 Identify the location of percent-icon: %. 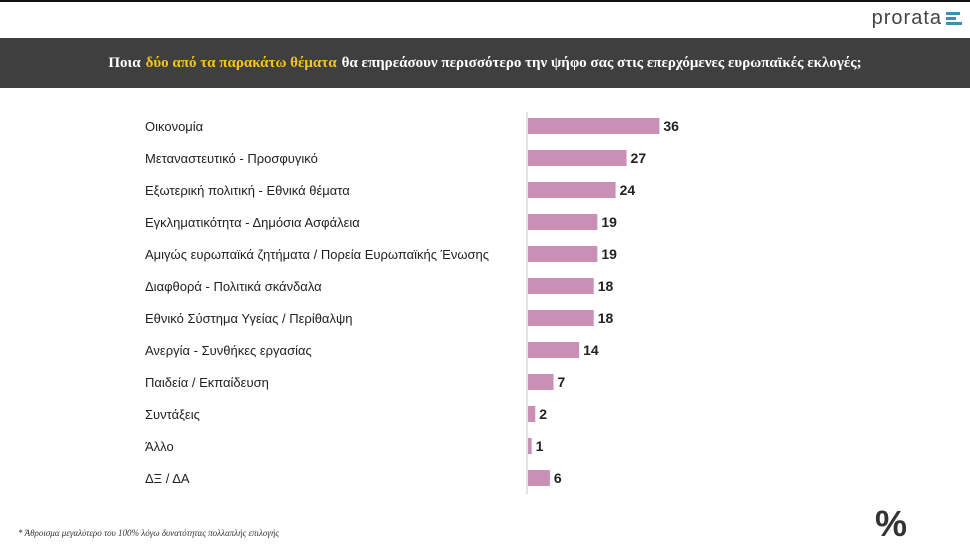
(891, 523).